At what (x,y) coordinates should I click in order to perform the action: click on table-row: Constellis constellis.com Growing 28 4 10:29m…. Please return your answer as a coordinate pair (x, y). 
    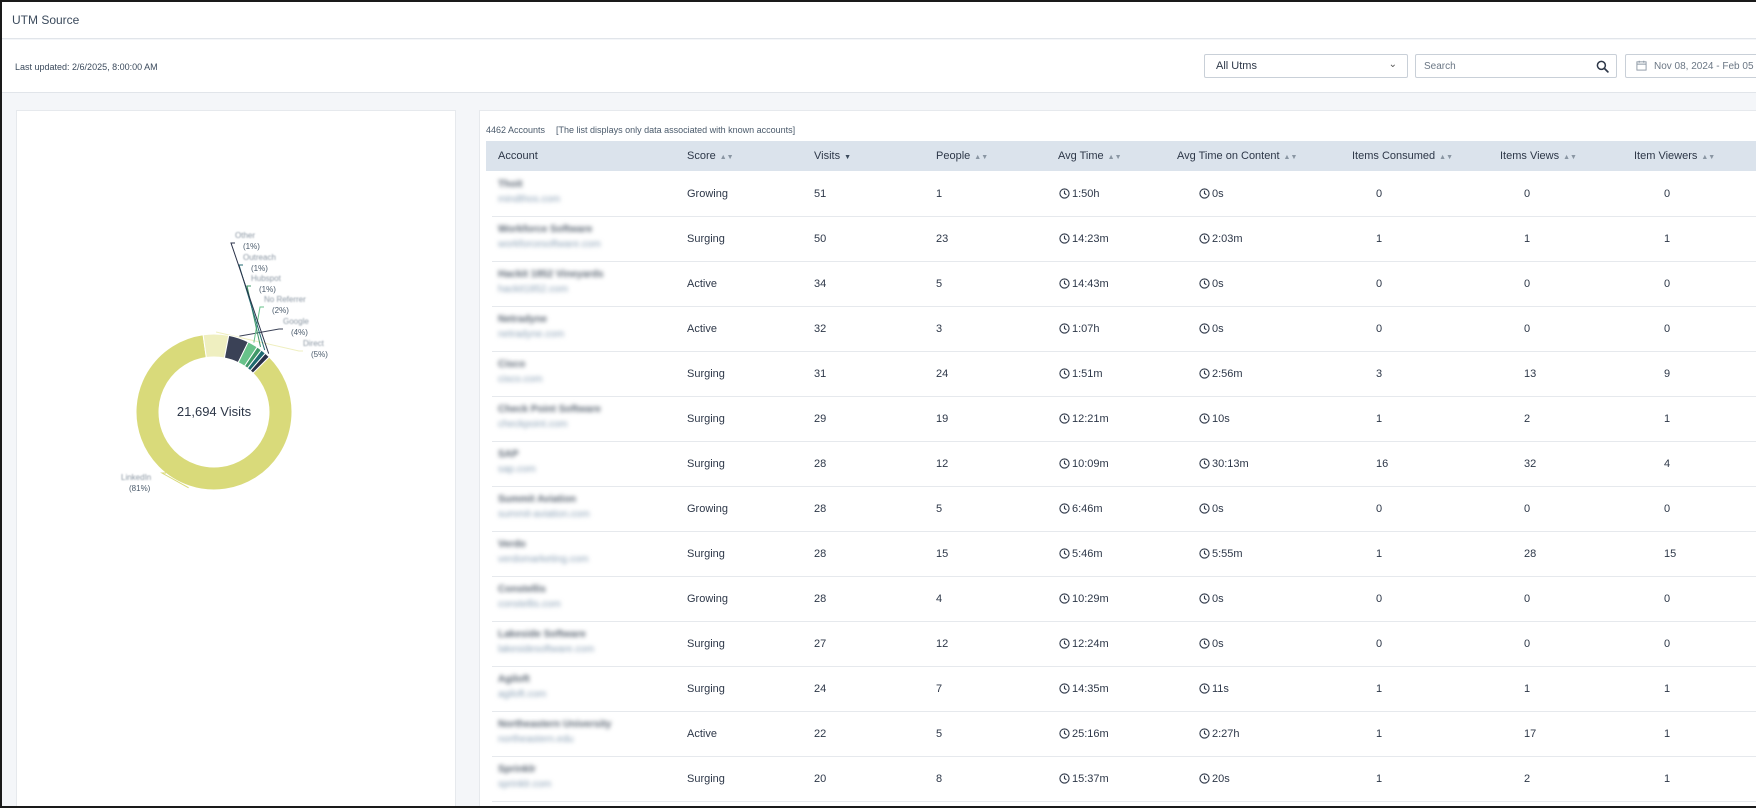
    Looking at the image, I should click on (1121, 599).